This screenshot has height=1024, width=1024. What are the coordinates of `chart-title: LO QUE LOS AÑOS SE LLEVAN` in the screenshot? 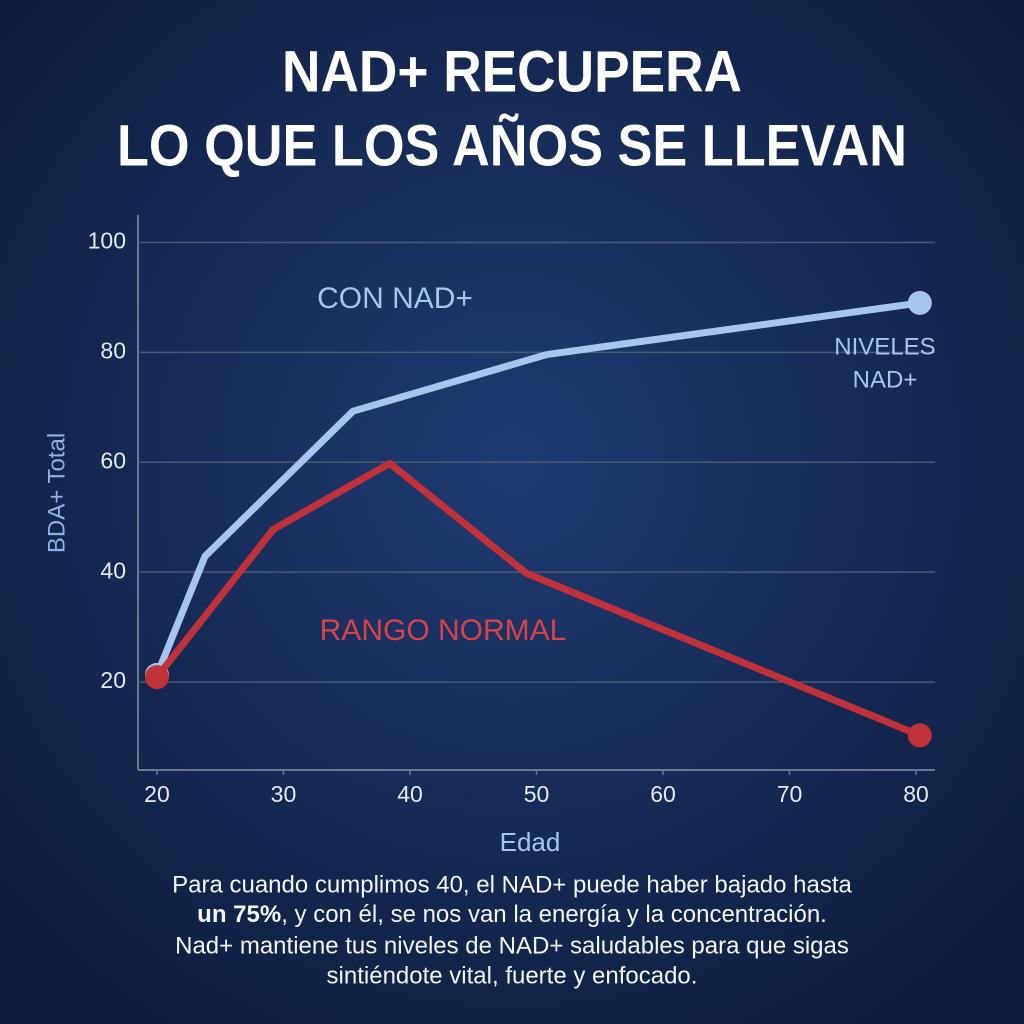 It's located at (512, 145).